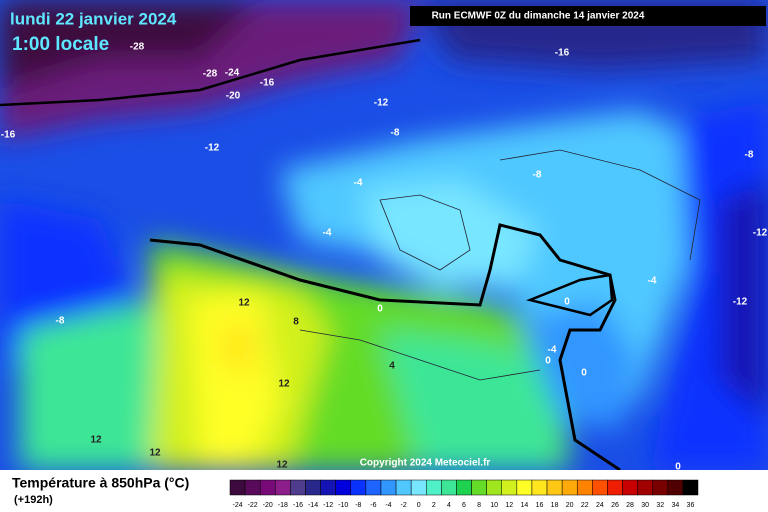 This screenshot has width=768, height=512. What do you see at coordinates (555, 505) in the screenshot?
I see `scale-label: 18` at bounding box center [555, 505].